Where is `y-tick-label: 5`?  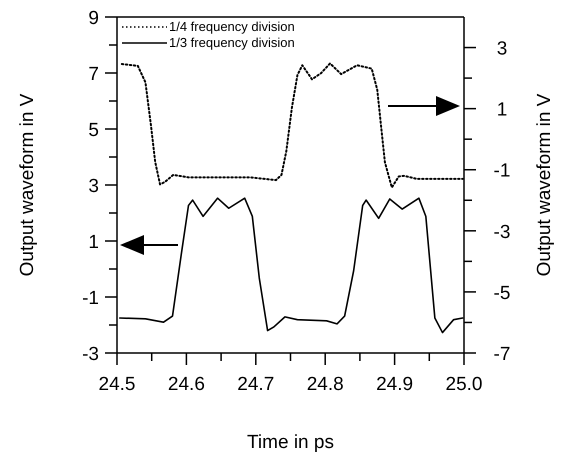 y-tick-label: 5 is located at coordinates (93, 130).